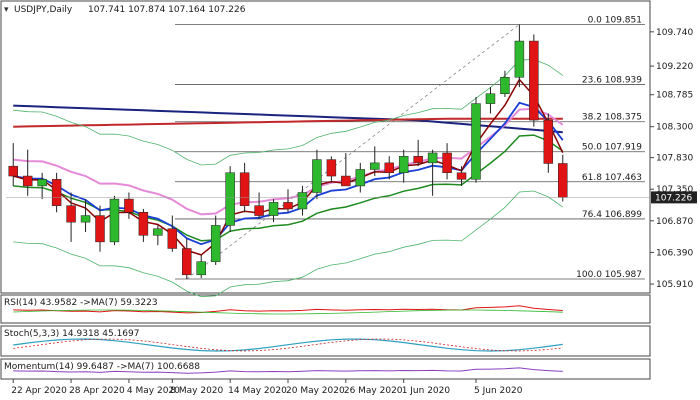  Describe the element at coordinates (81, 303) in the screenshot. I see `rsi-label: RSI(14) 43.9582 ->MA(7) 59.3223` at that location.